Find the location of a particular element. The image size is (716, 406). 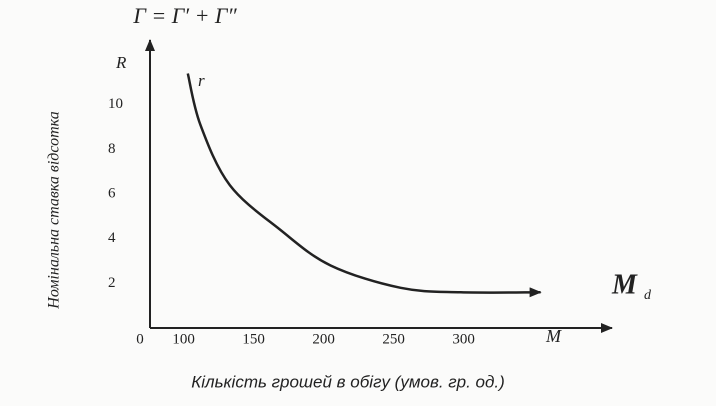

x-axis-symbol: M is located at coordinates (553, 336).